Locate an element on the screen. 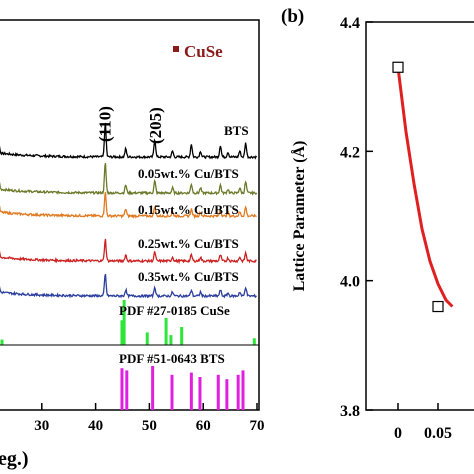 The image size is (474, 474). panel-b-y-axis: 3.8 4.0 4.2 4.4 is located at coordinates (356, 217).